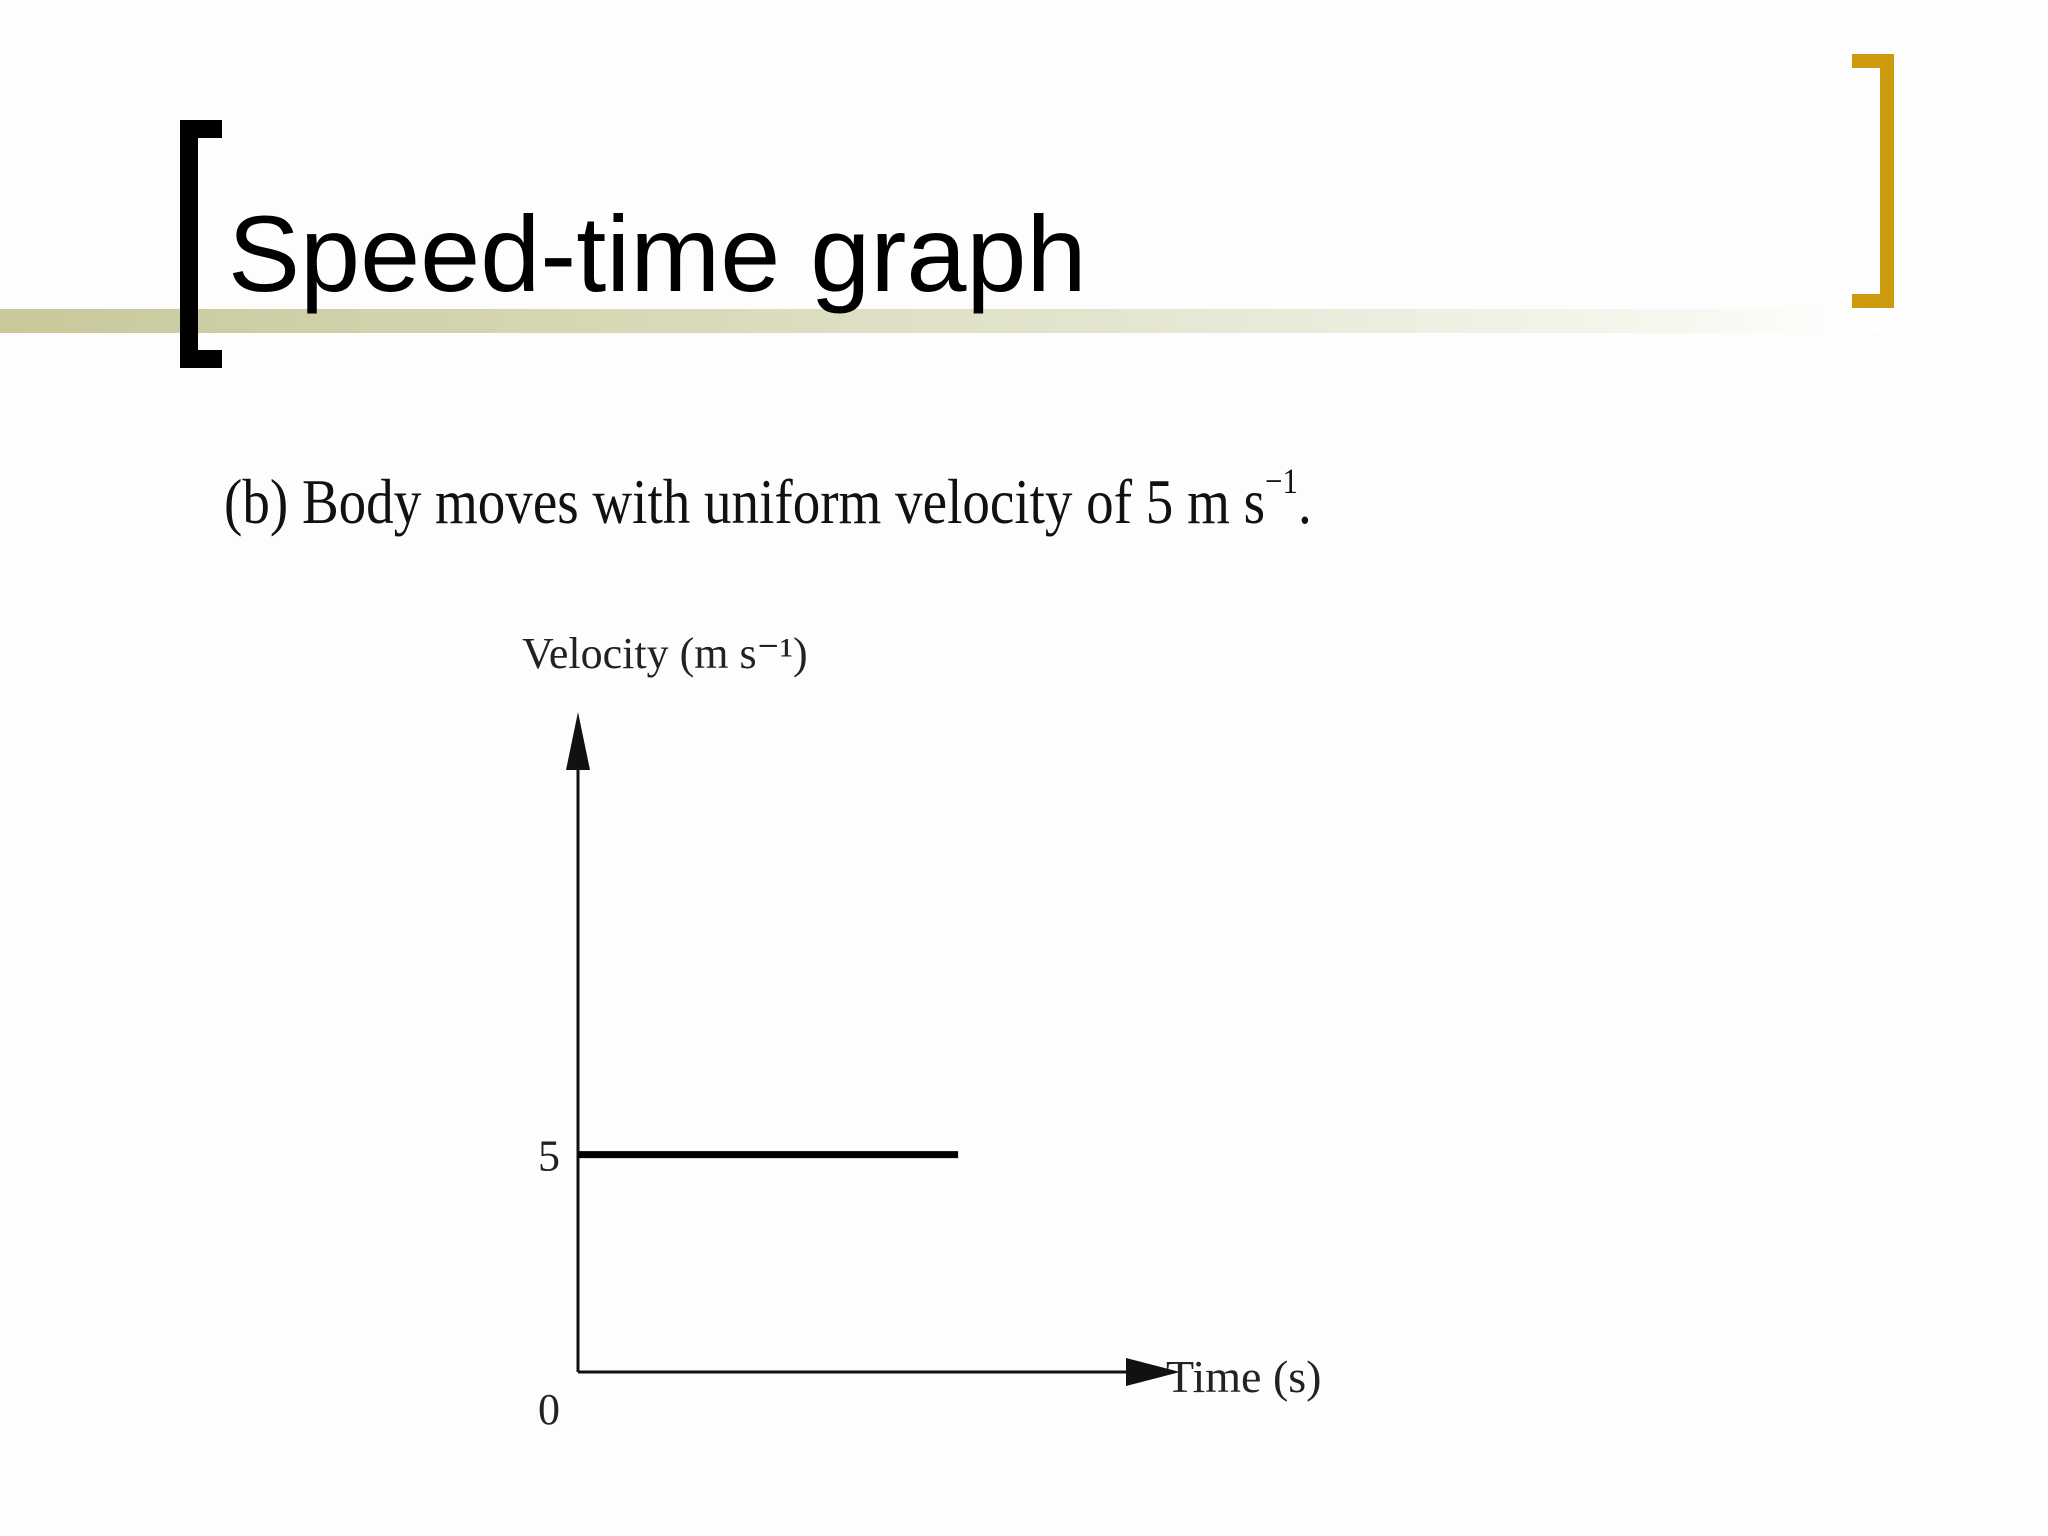 The height and width of the screenshot is (1536, 2048). Describe the element at coordinates (549, 1409) in the screenshot. I see `y-tick-label: 0` at that location.